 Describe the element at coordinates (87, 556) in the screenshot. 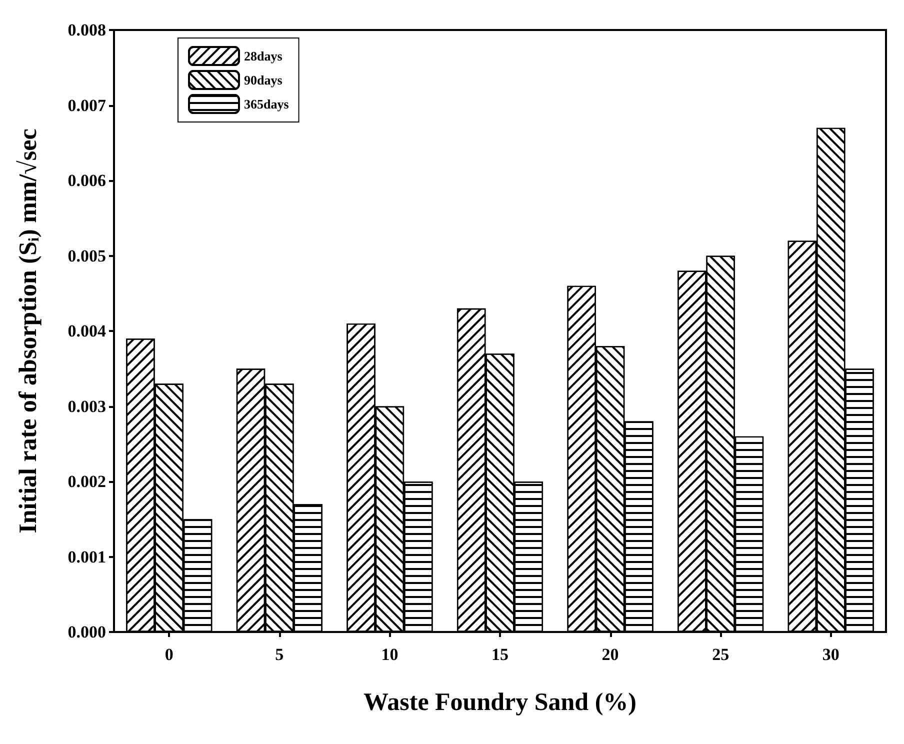

I see `y-tick-label: 0.001` at that location.